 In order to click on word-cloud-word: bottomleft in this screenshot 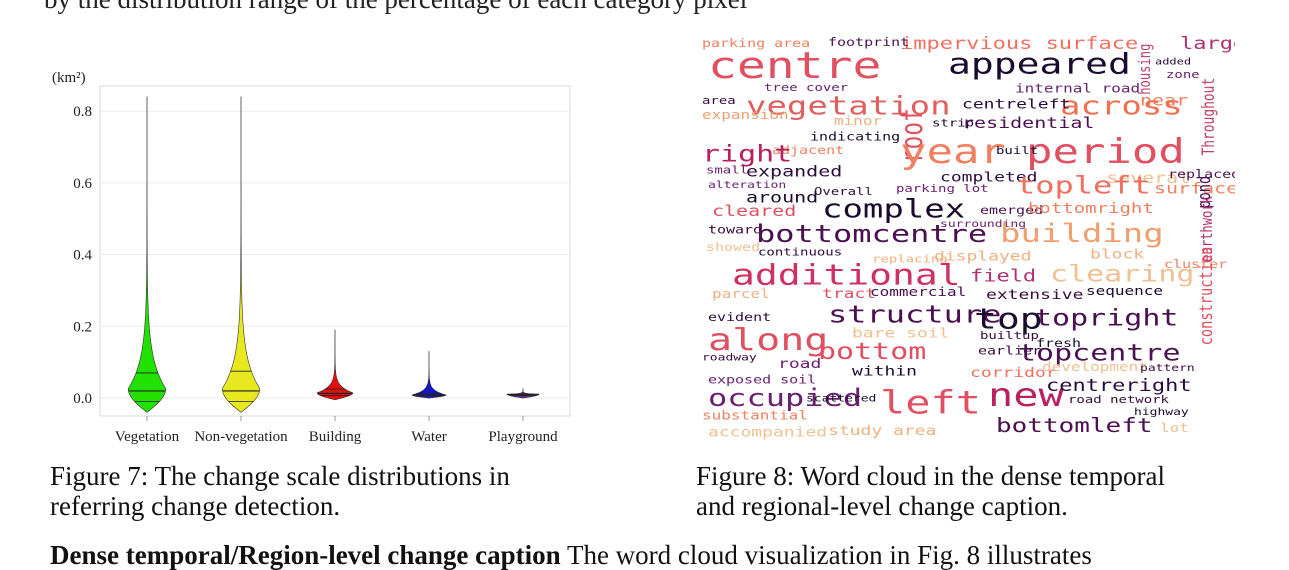, I will do `click(1074, 426)`.